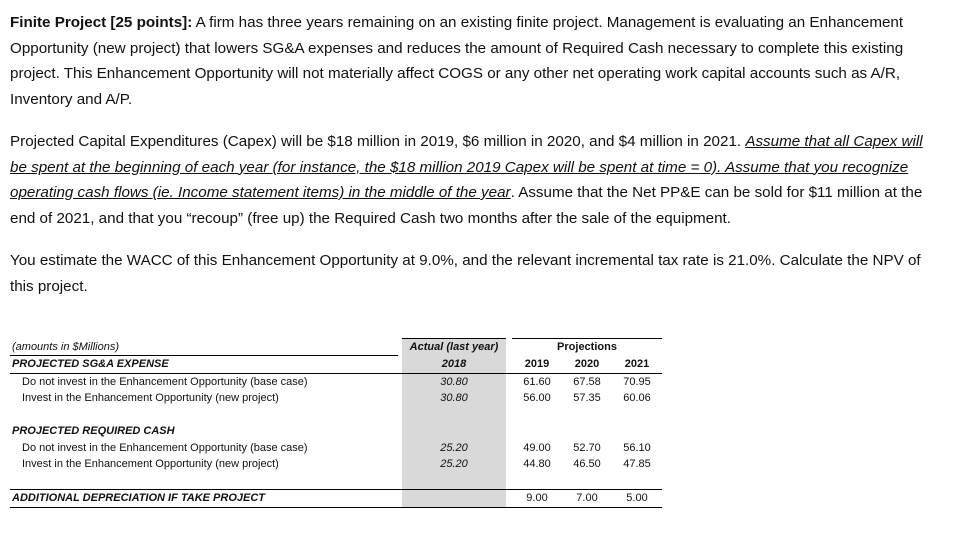 Image resolution: width=958 pixels, height=546 pixels. Describe the element at coordinates (587, 381) in the screenshot. I see `value-cell: 67.58` at that location.